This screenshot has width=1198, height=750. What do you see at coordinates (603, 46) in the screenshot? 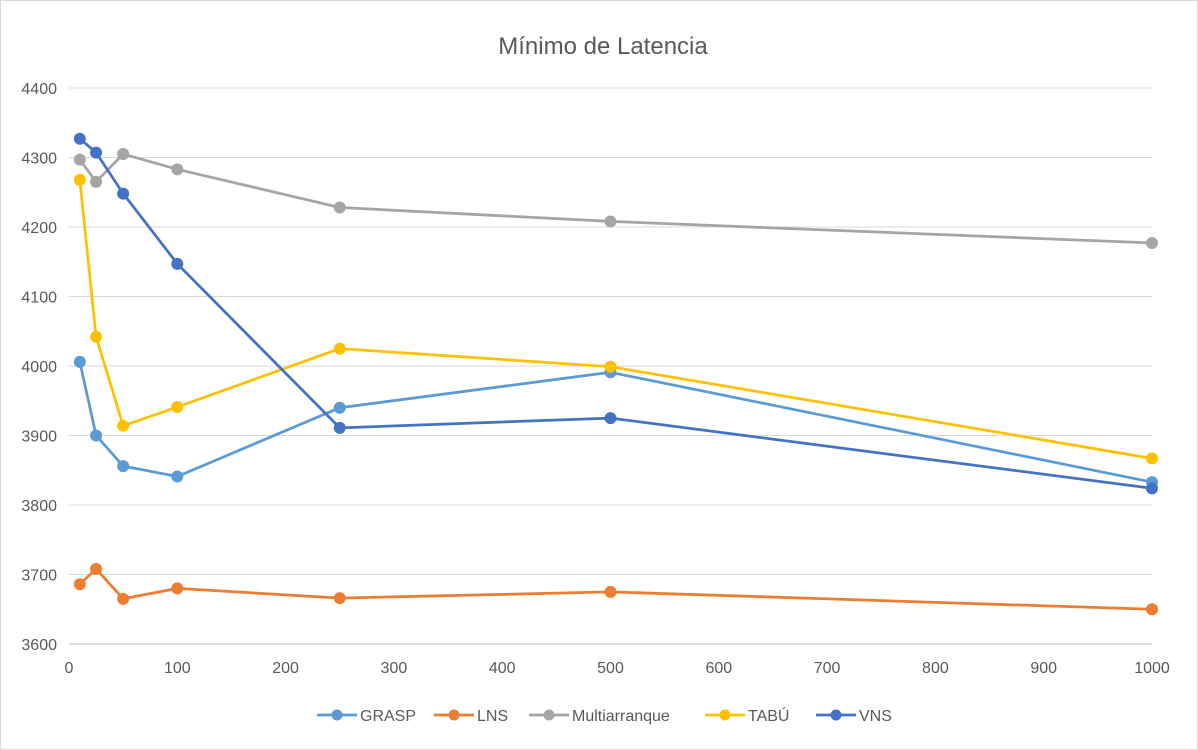
I see `chart-title: Mínimo de Latencia` at bounding box center [603, 46].